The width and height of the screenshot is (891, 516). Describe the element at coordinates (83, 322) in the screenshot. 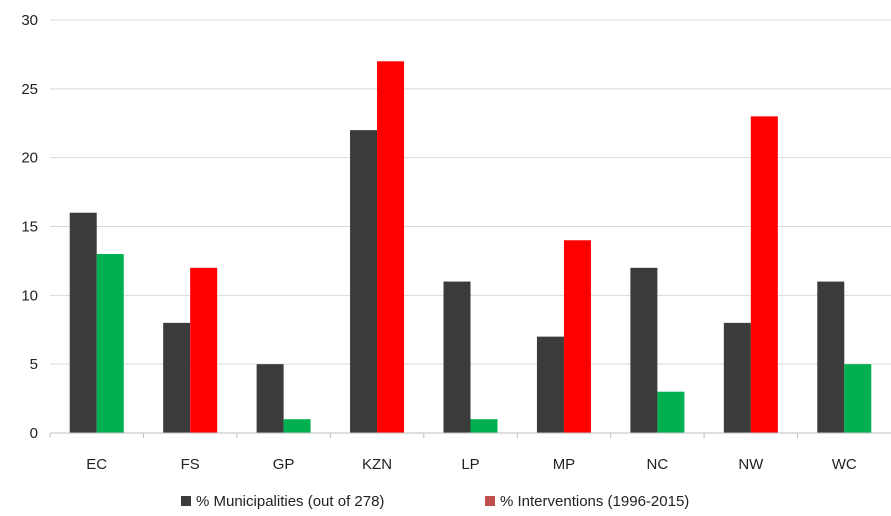

I see `bar-municipalities-ec` at that location.